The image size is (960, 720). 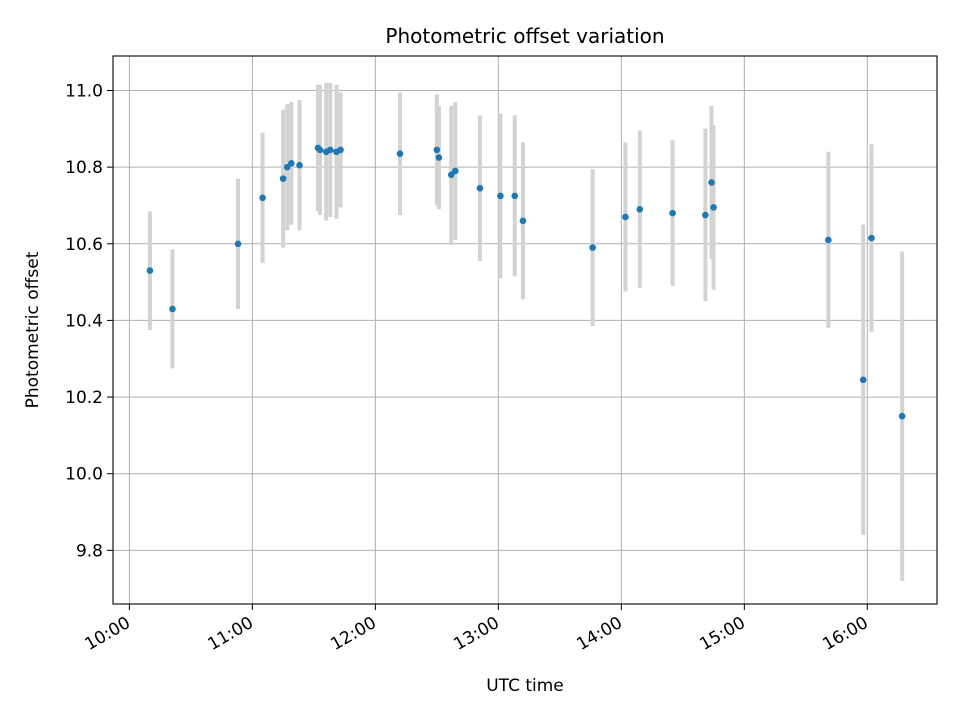 I want to click on y-tick-label: 11.0, so click(x=84, y=91).